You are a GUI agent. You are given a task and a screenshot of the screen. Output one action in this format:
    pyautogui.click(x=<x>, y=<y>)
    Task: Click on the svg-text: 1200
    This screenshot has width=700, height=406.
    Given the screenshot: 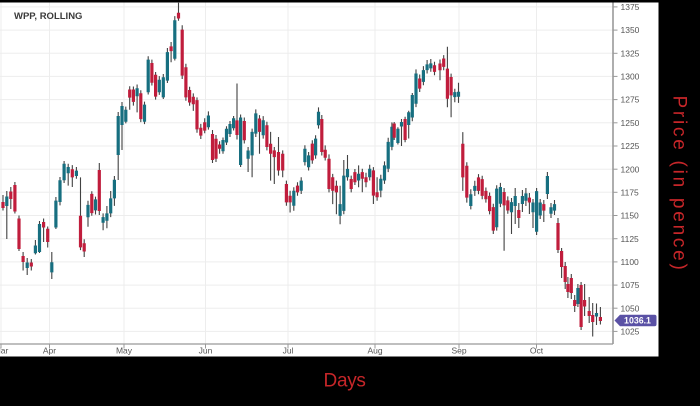 What is the action you would take?
    pyautogui.click(x=630, y=169)
    